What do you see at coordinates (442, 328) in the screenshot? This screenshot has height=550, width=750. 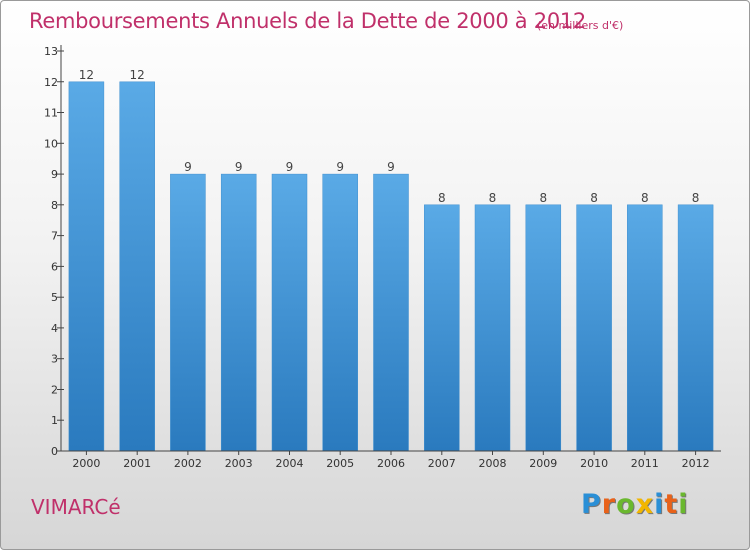 I see `bar-2007` at bounding box center [442, 328].